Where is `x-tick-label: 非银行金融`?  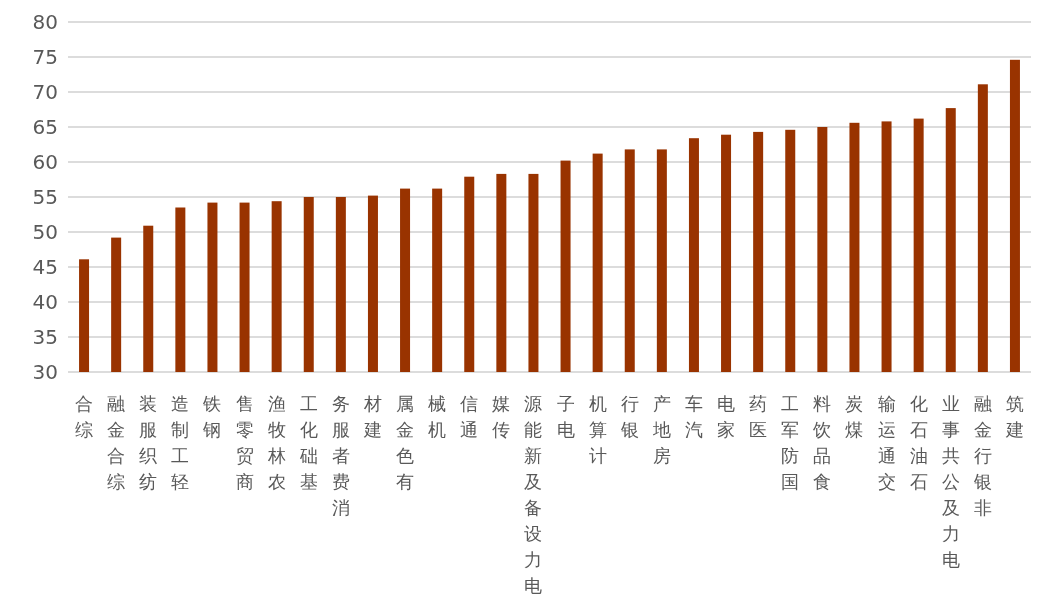
x-tick-label: 非银行金融 is located at coordinates (986, 455).